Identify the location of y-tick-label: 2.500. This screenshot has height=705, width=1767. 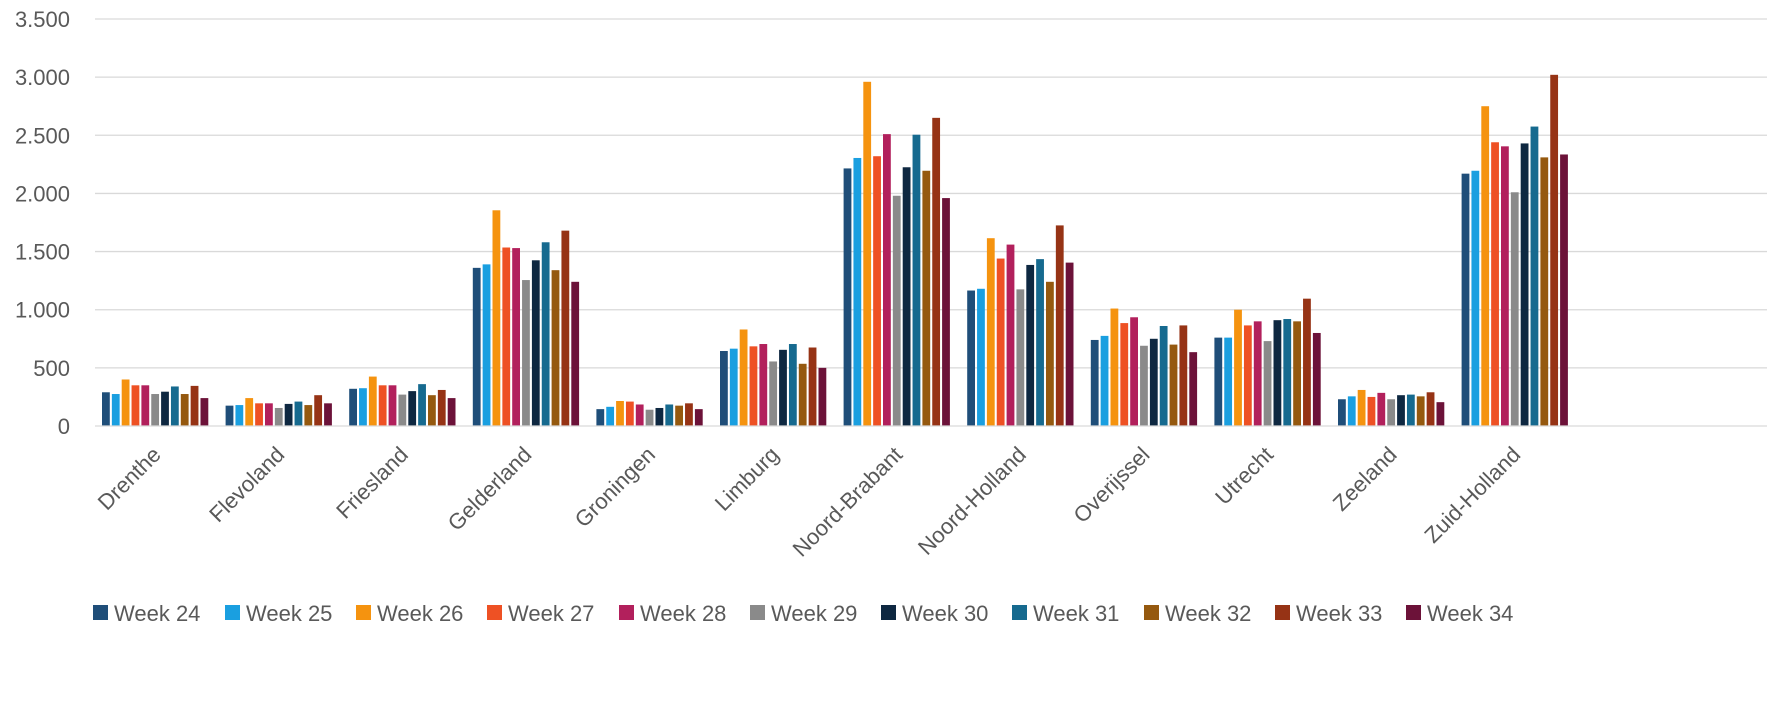
(42, 135).